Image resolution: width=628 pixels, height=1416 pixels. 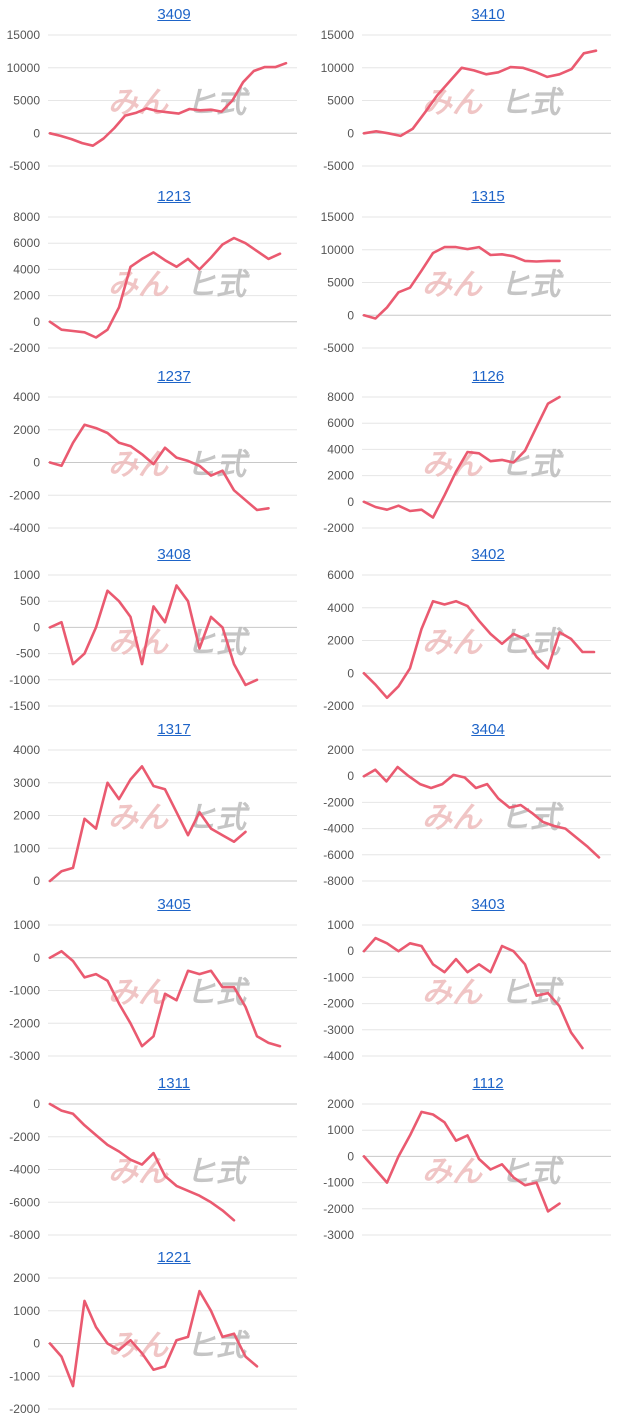 I want to click on y-tick-label: -5000, so click(x=338, y=166).